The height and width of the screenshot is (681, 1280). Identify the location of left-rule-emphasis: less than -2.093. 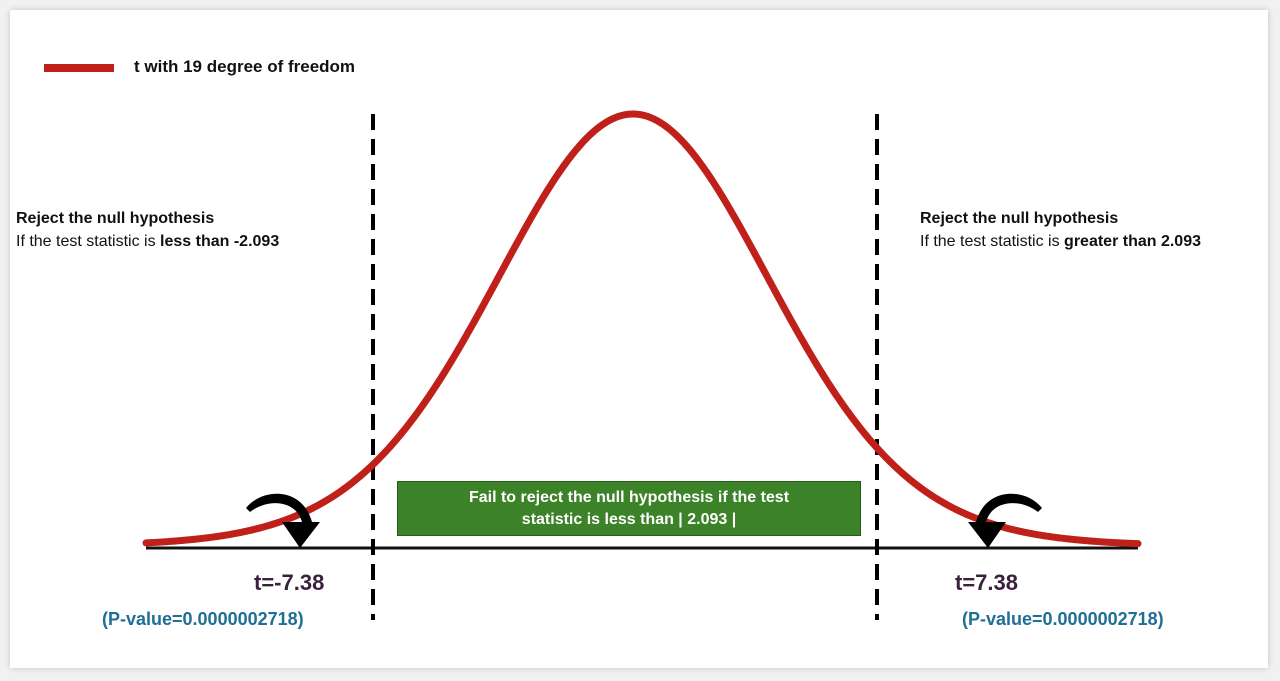
(220, 241).